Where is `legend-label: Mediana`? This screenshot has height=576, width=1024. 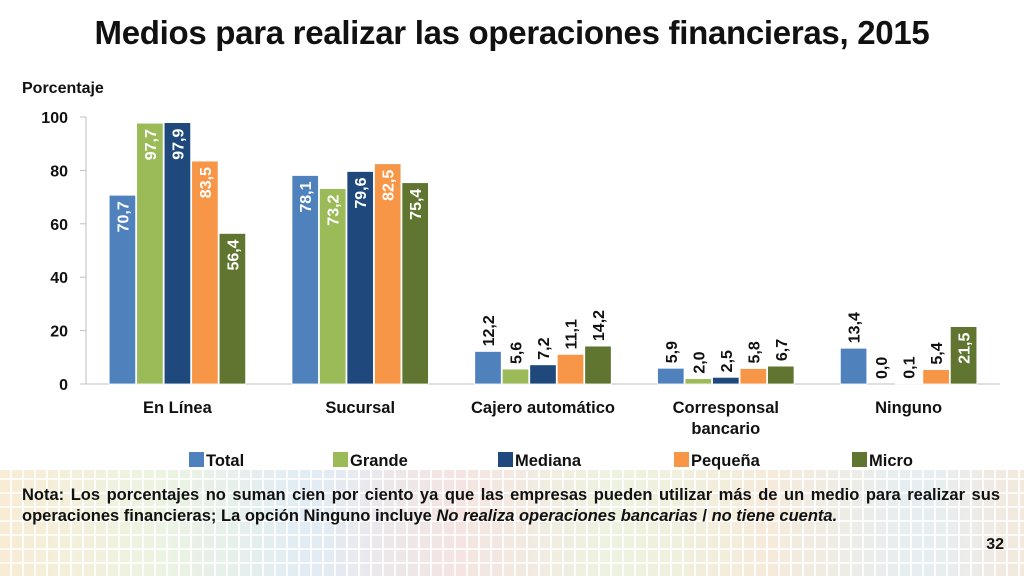
legend-label: Mediana is located at coordinates (548, 461).